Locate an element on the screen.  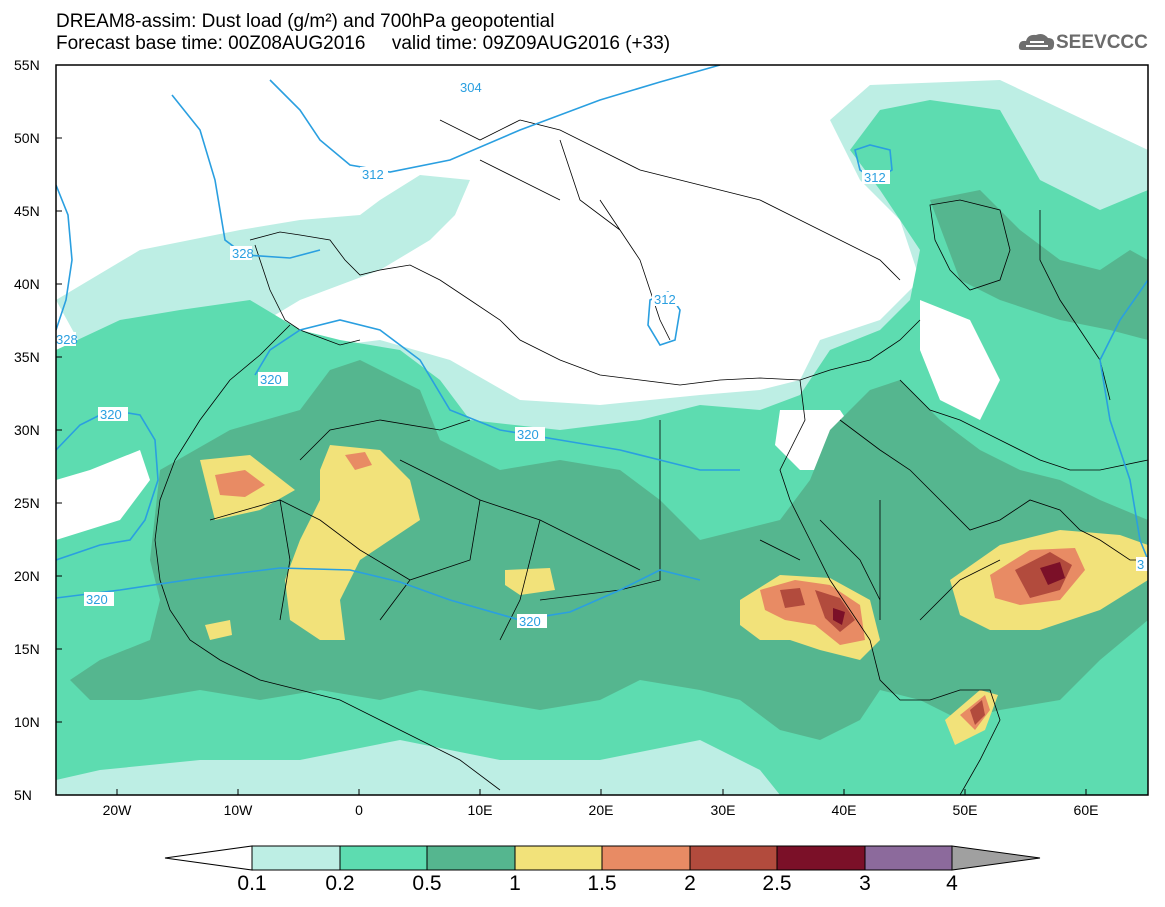
logo-text: SEEVCCC is located at coordinates (1102, 42).